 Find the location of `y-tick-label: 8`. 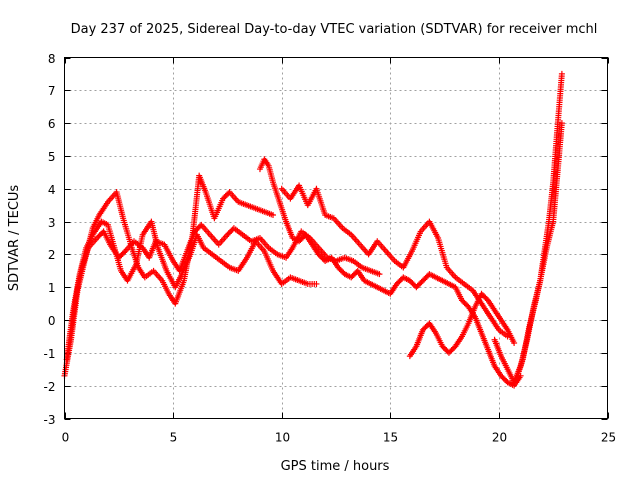

y-tick-label: 8 is located at coordinates (52, 59).